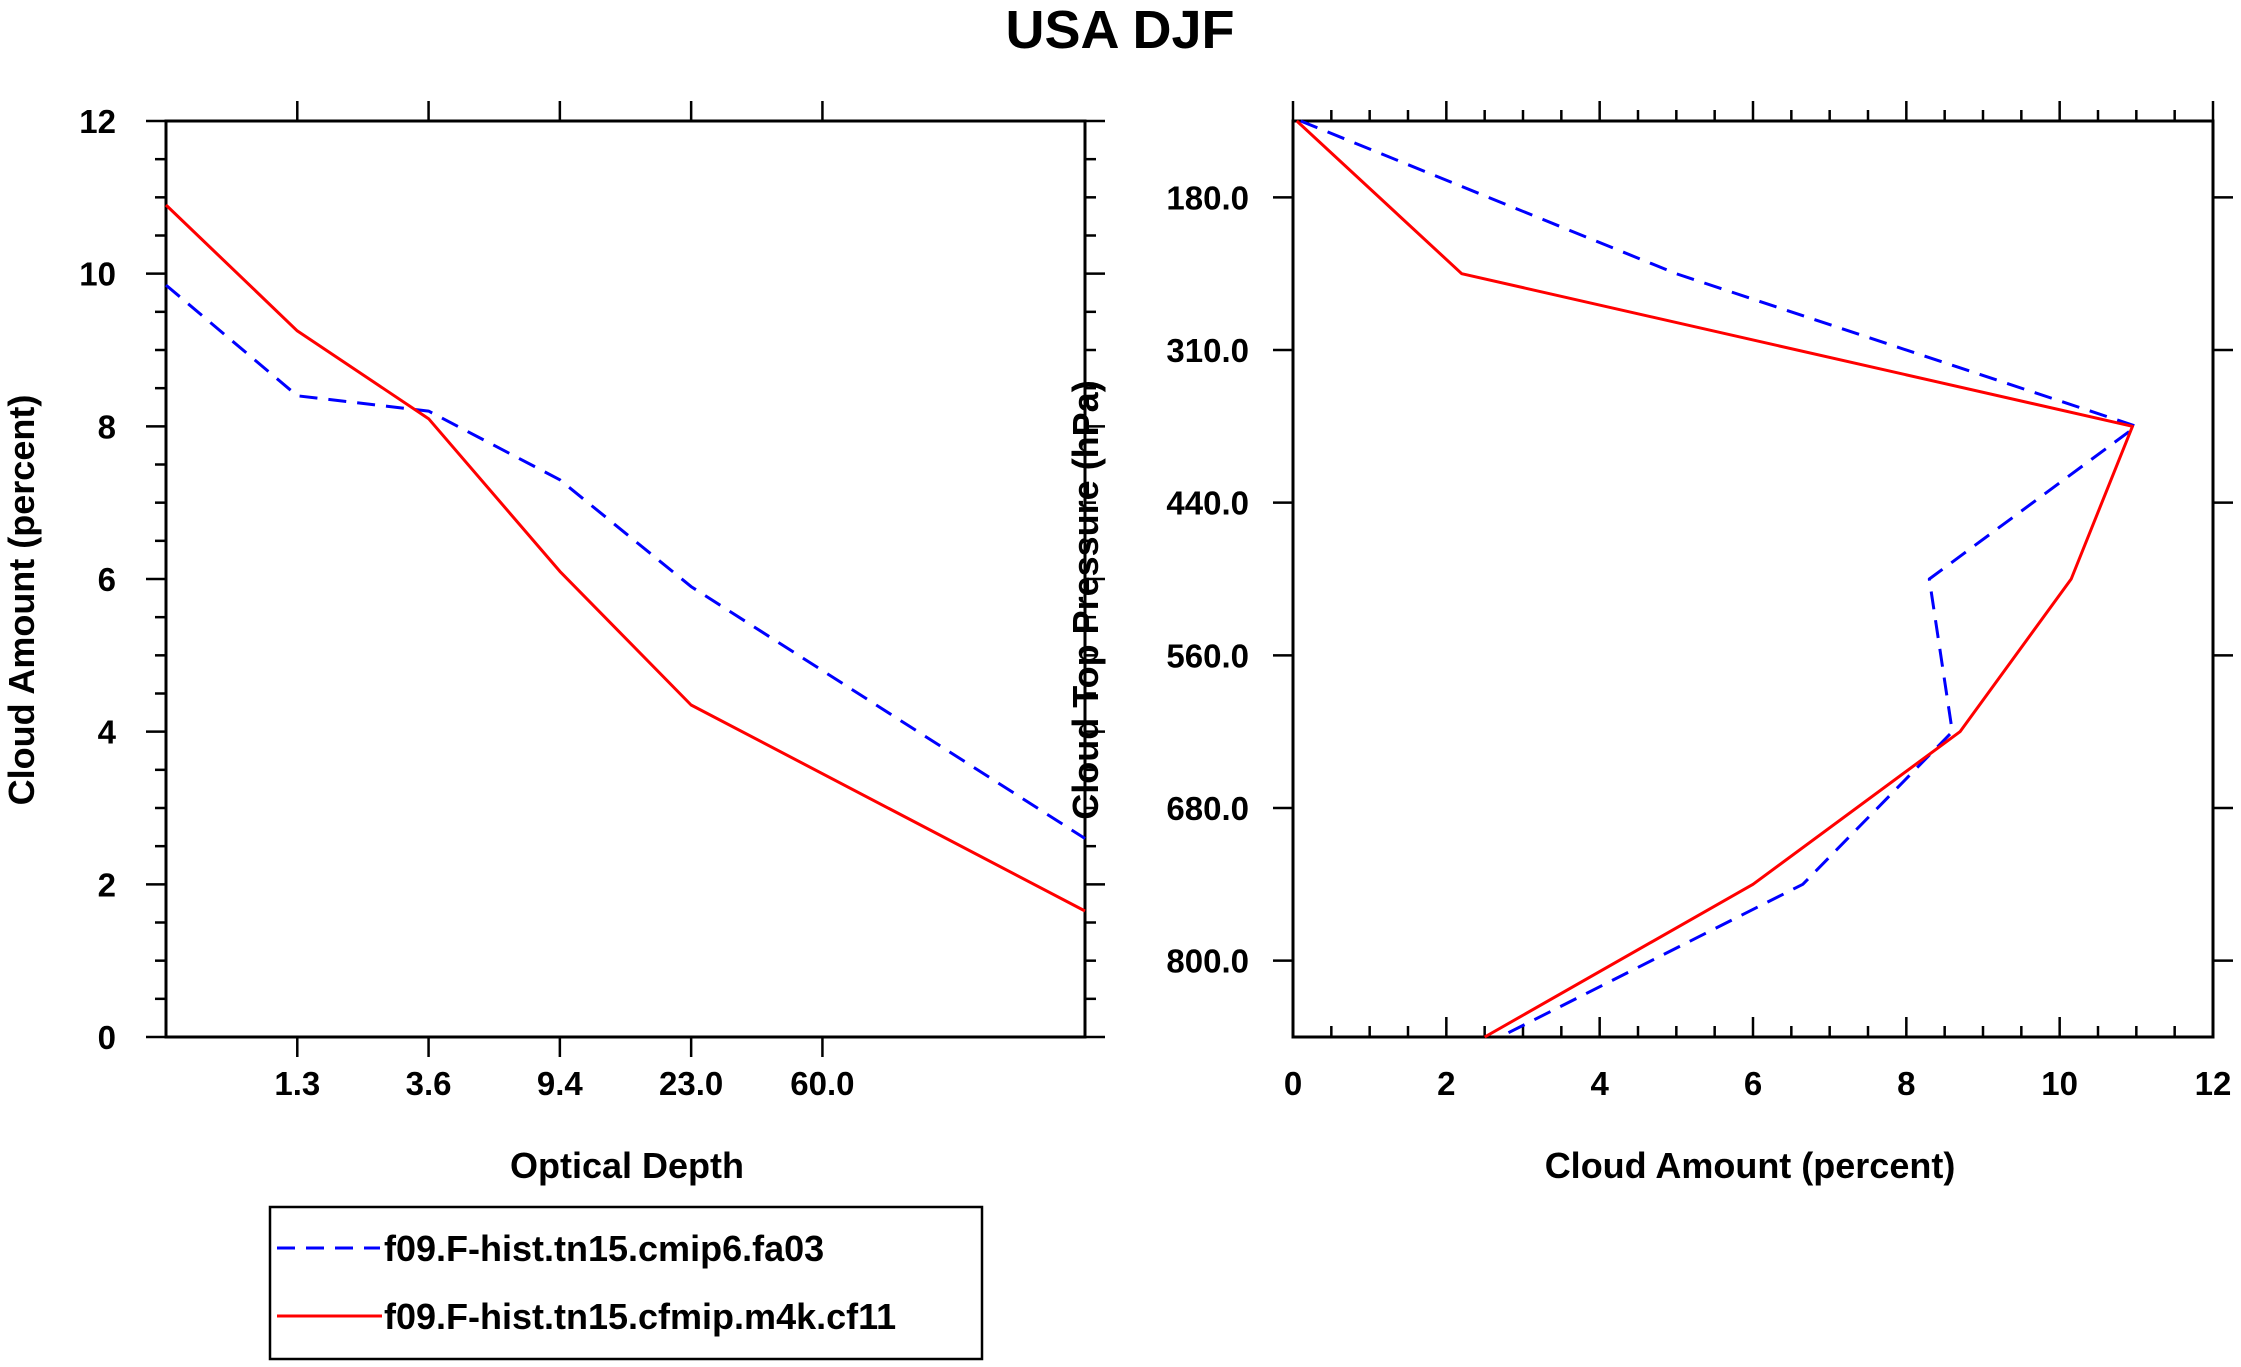  What do you see at coordinates (107, 732) in the screenshot?
I see `left-y-tick-label: 4` at bounding box center [107, 732].